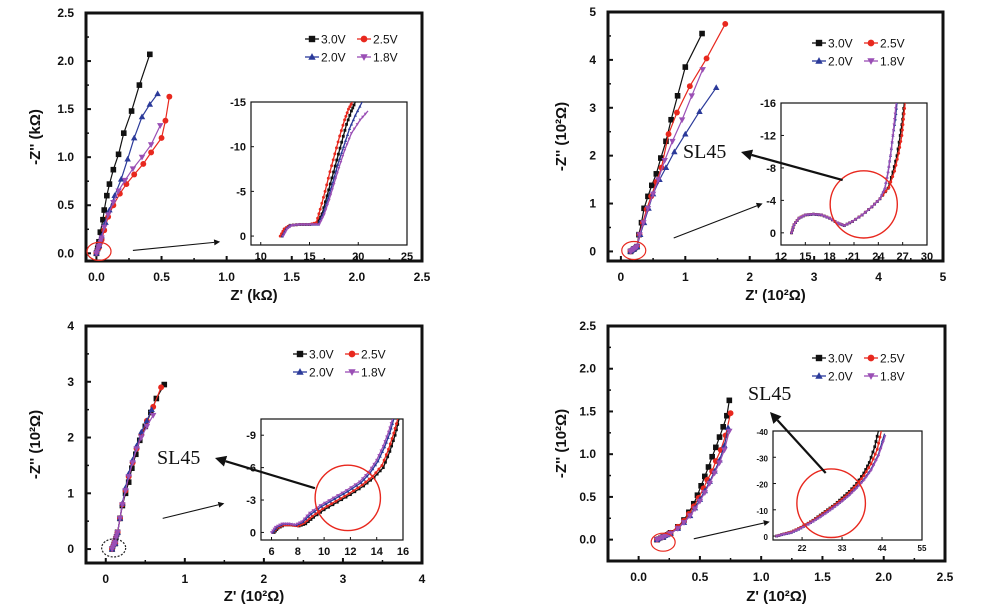 The image size is (1000, 615). What do you see at coordinates (621, 277) in the screenshot?
I see `x-tick-label: 0` at bounding box center [621, 277].